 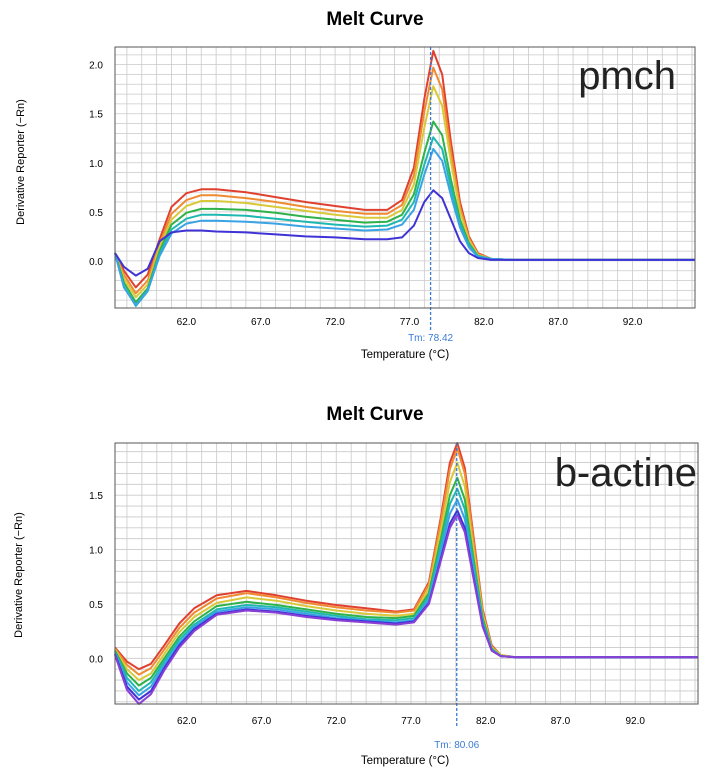 I want to click on y-tick-labels: 0.0 0.5 1.0 1.5 2.0, so click(x=96, y=164).